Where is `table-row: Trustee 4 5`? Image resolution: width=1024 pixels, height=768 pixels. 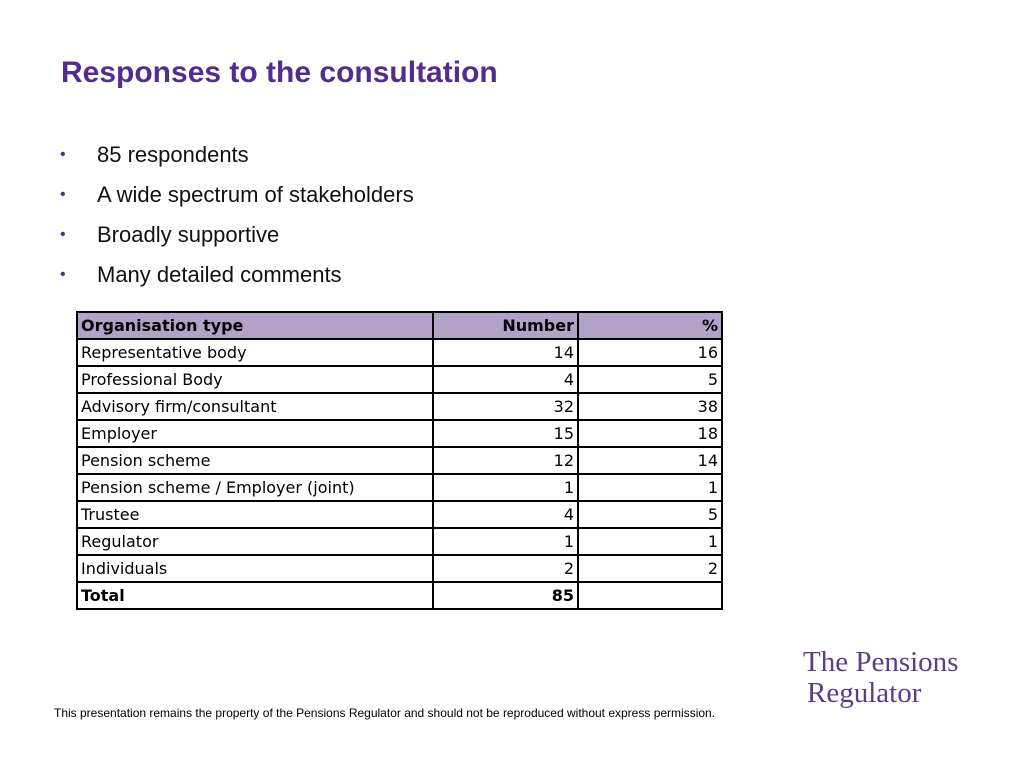
table-row: Trustee 4 5 is located at coordinates (399, 514).